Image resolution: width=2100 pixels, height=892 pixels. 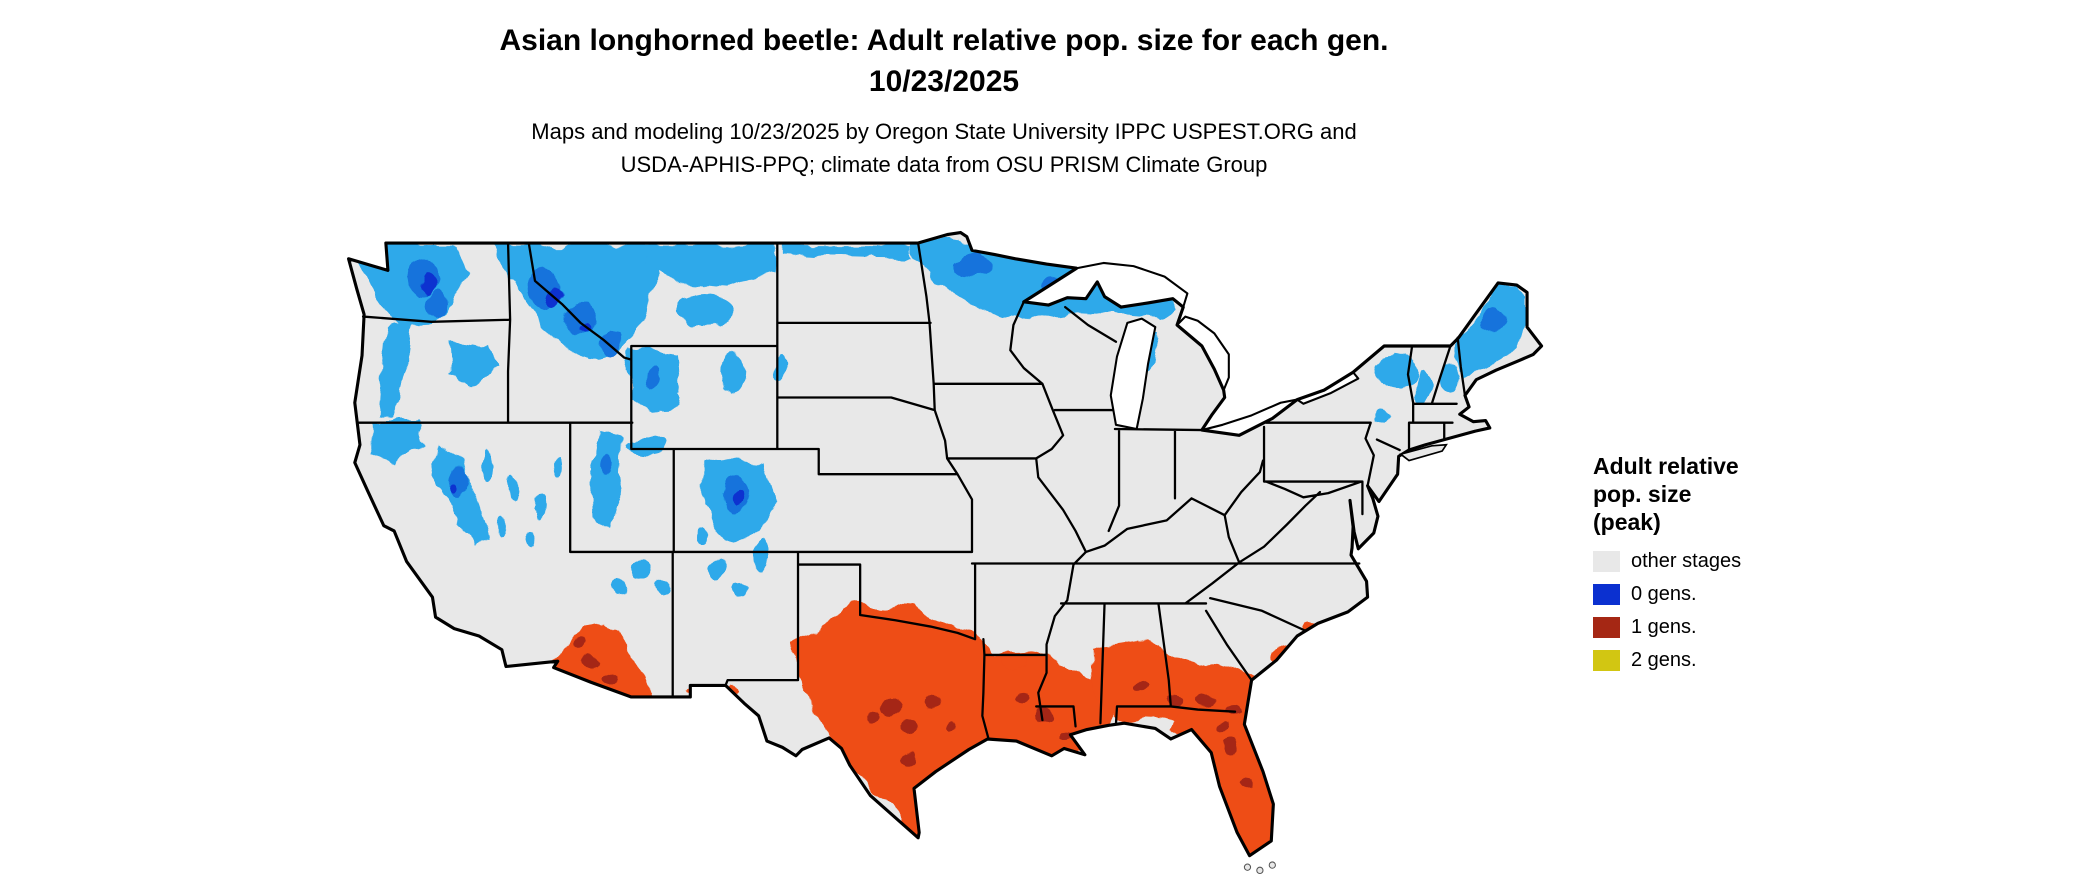 What do you see at coordinates (1718, 494) in the screenshot?
I see `legend-title: Adult relative pop. size (peak)` at bounding box center [1718, 494].